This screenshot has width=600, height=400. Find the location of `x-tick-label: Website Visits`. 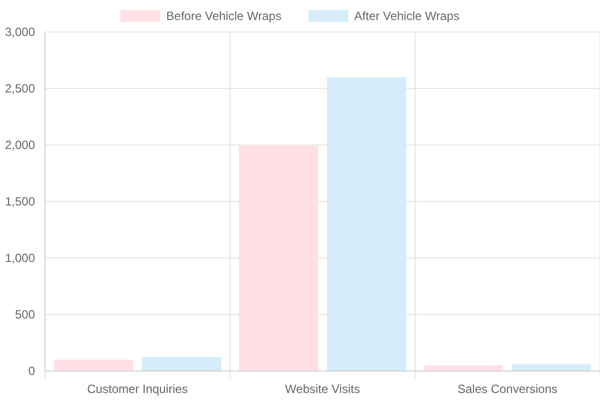

x-tick-label: Website Visits is located at coordinates (322, 389).